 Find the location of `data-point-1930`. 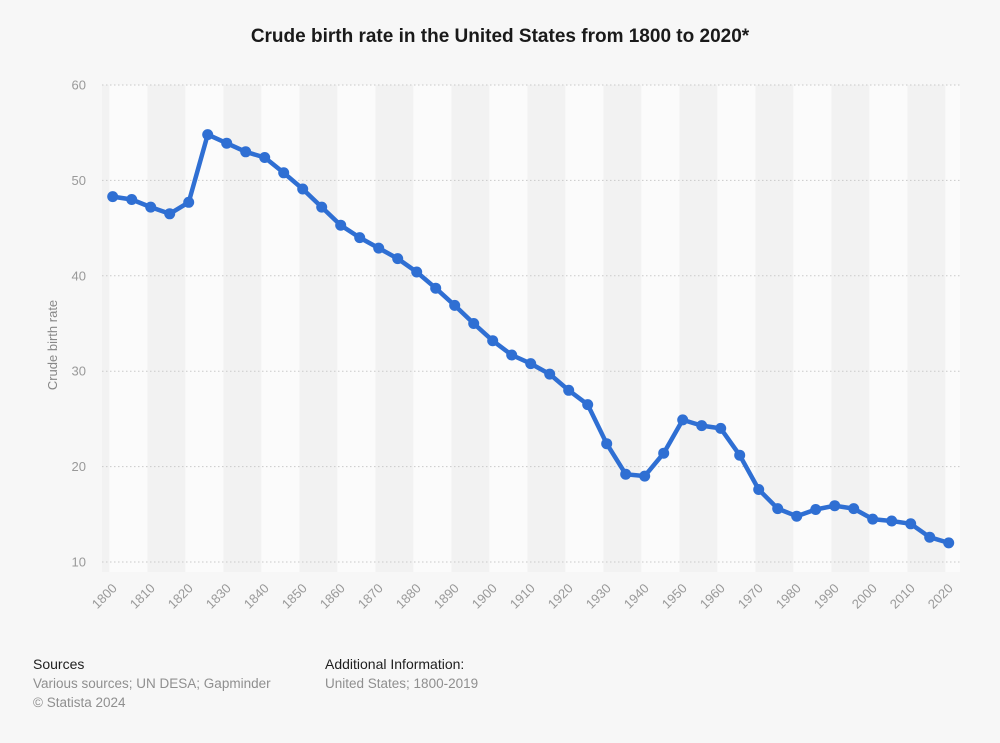

data-point-1930 is located at coordinates (607, 444).